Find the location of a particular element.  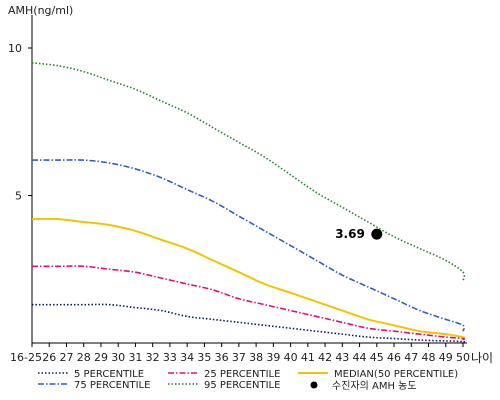

y-axis-title: AMH(ng/ml) is located at coordinates (40, 10).